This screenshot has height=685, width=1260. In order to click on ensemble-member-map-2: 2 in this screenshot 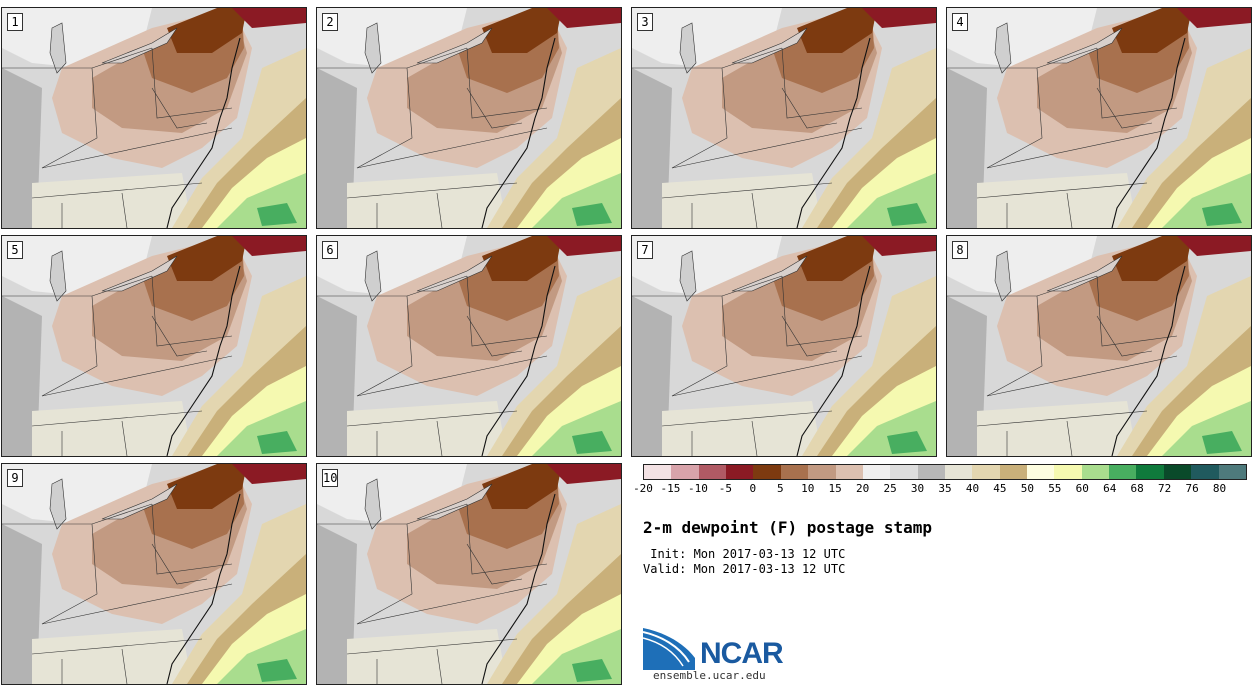, I will do `click(469, 118)`.